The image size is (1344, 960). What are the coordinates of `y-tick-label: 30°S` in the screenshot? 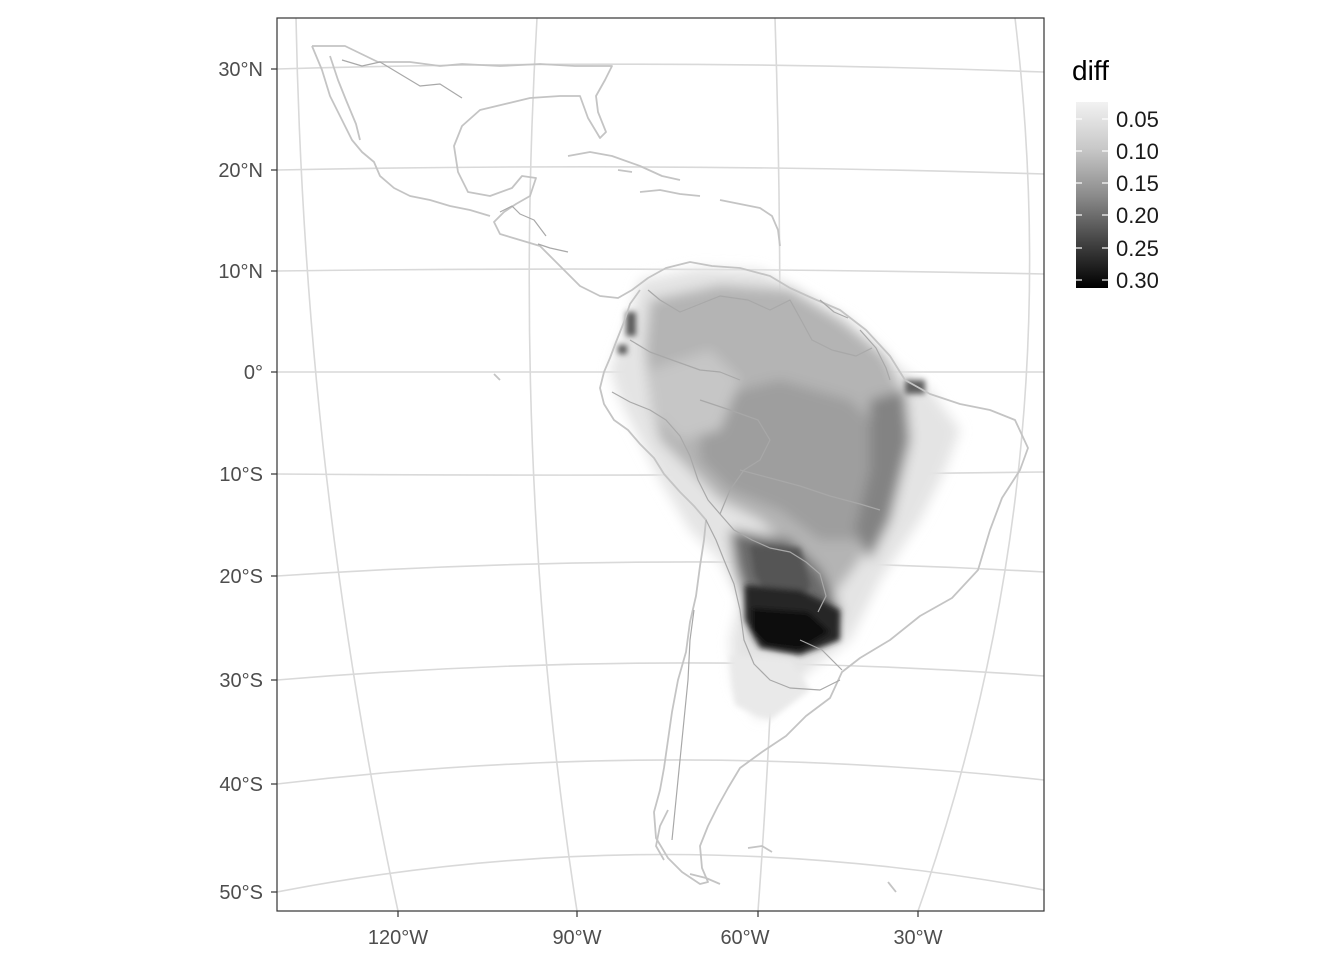 It's located at (241, 681).